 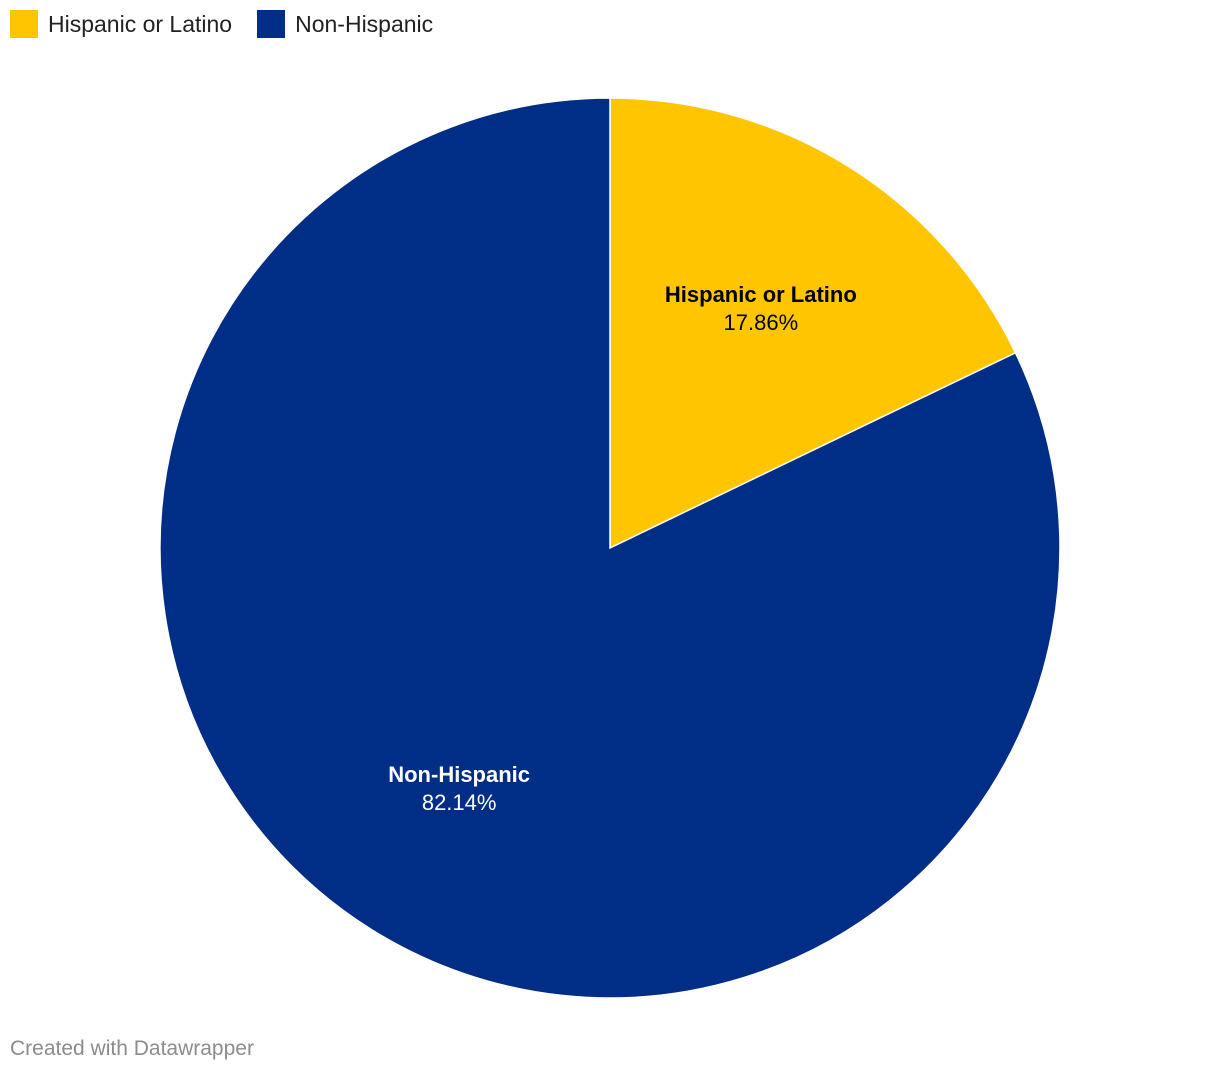 I want to click on legend-label-non-hispanic: Non-Hispanic, so click(x=364, y=23).